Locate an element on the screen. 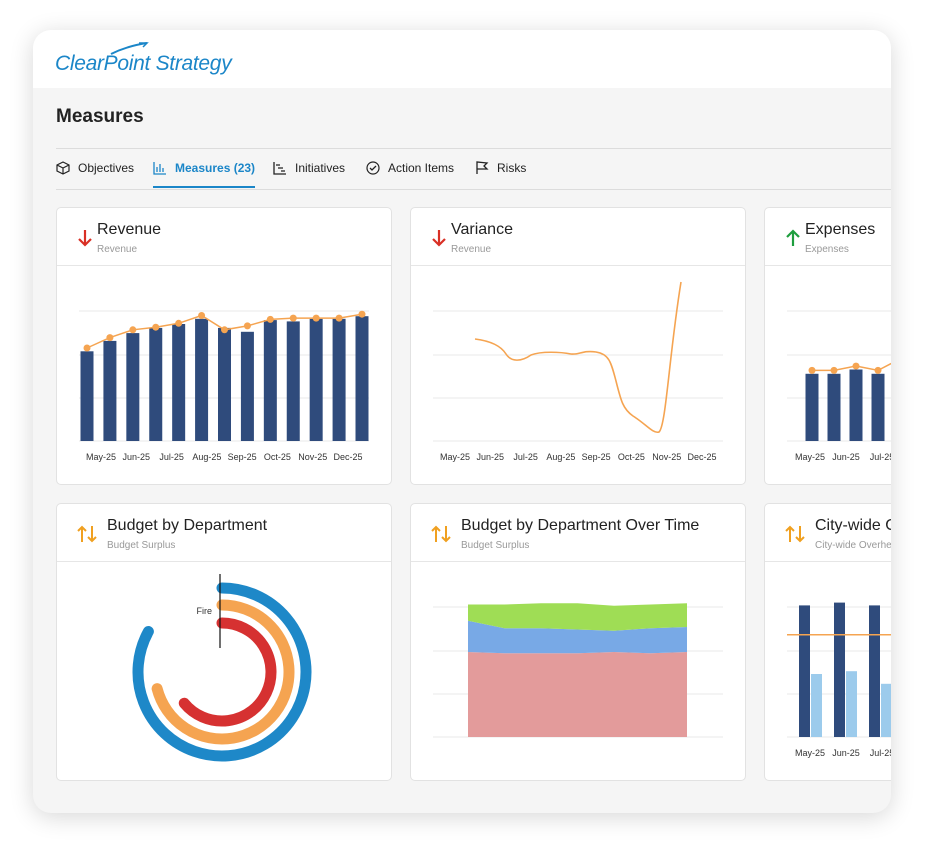 The width and height of the screenshot is (925, 851). card-chart is located at coordinates (578, 671).